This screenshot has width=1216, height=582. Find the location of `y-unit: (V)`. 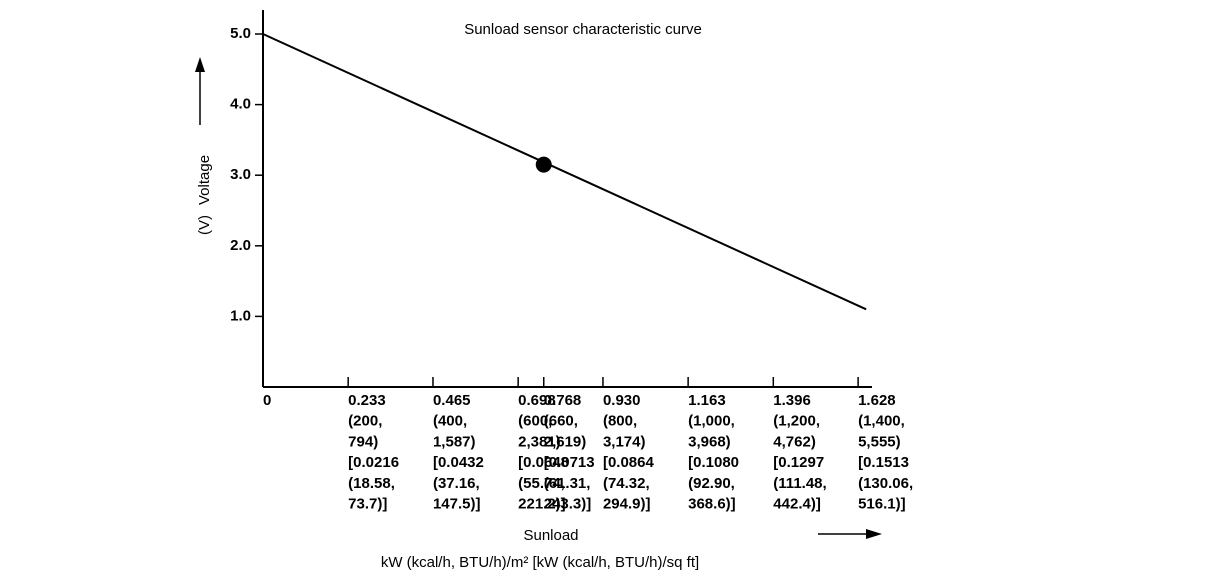

y-unit: (V) is located at coordinates (204, 225).